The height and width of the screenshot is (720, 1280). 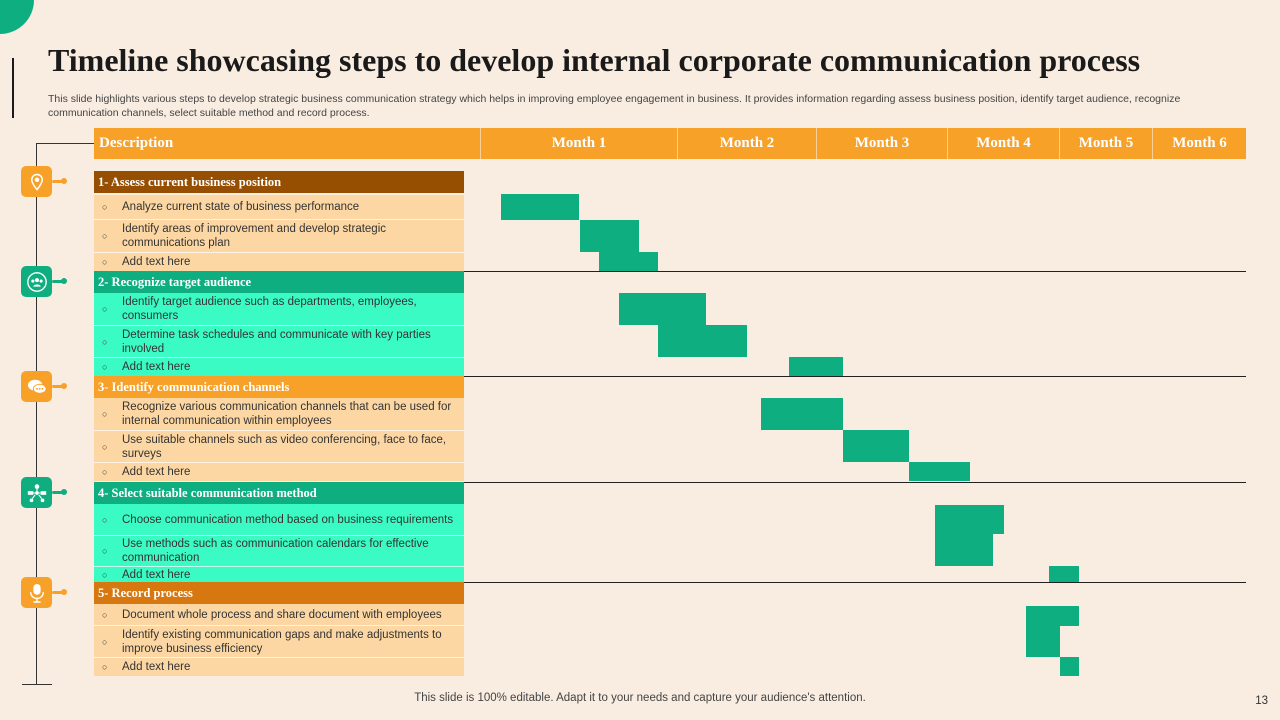 What do you see at coordinates (17, 17) in the screenshot?
I see `corner-decoration` at bounding box center [17, 17].